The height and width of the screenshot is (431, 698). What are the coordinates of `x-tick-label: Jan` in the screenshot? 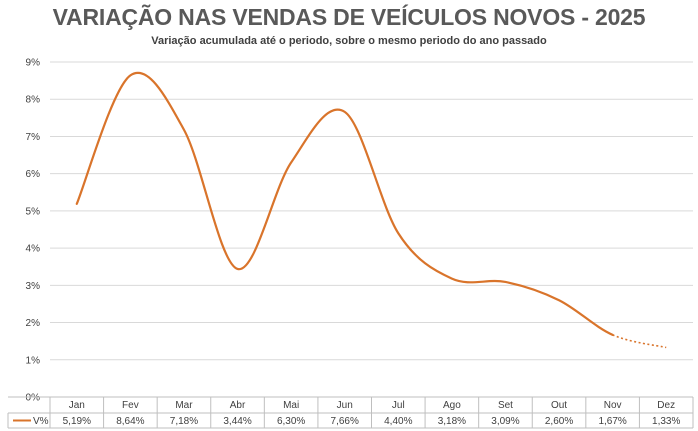 It's located at (77, 405).